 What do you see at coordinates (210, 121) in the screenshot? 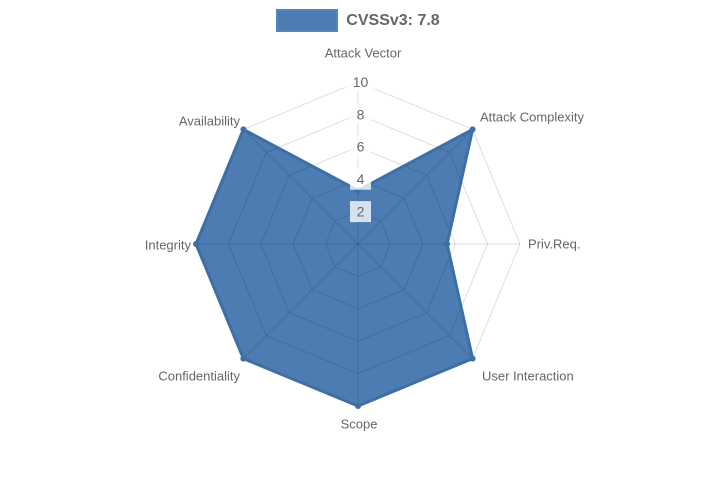
I see `axis-label-availability: Availability` at bounding box center [210, 121].